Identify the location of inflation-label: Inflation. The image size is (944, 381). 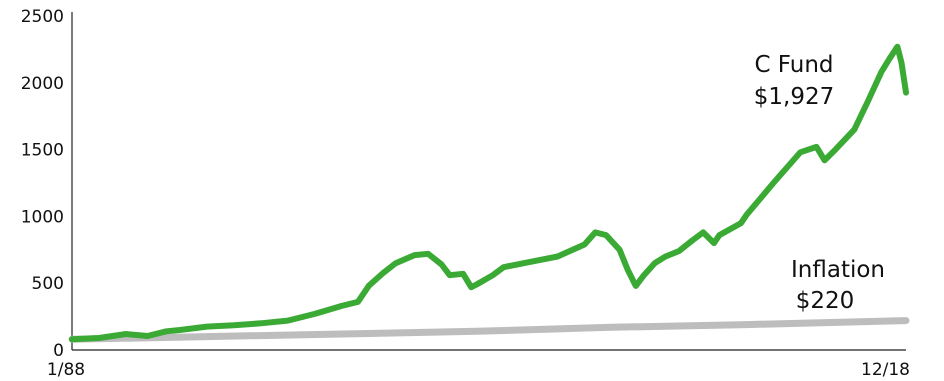
(838, 270).